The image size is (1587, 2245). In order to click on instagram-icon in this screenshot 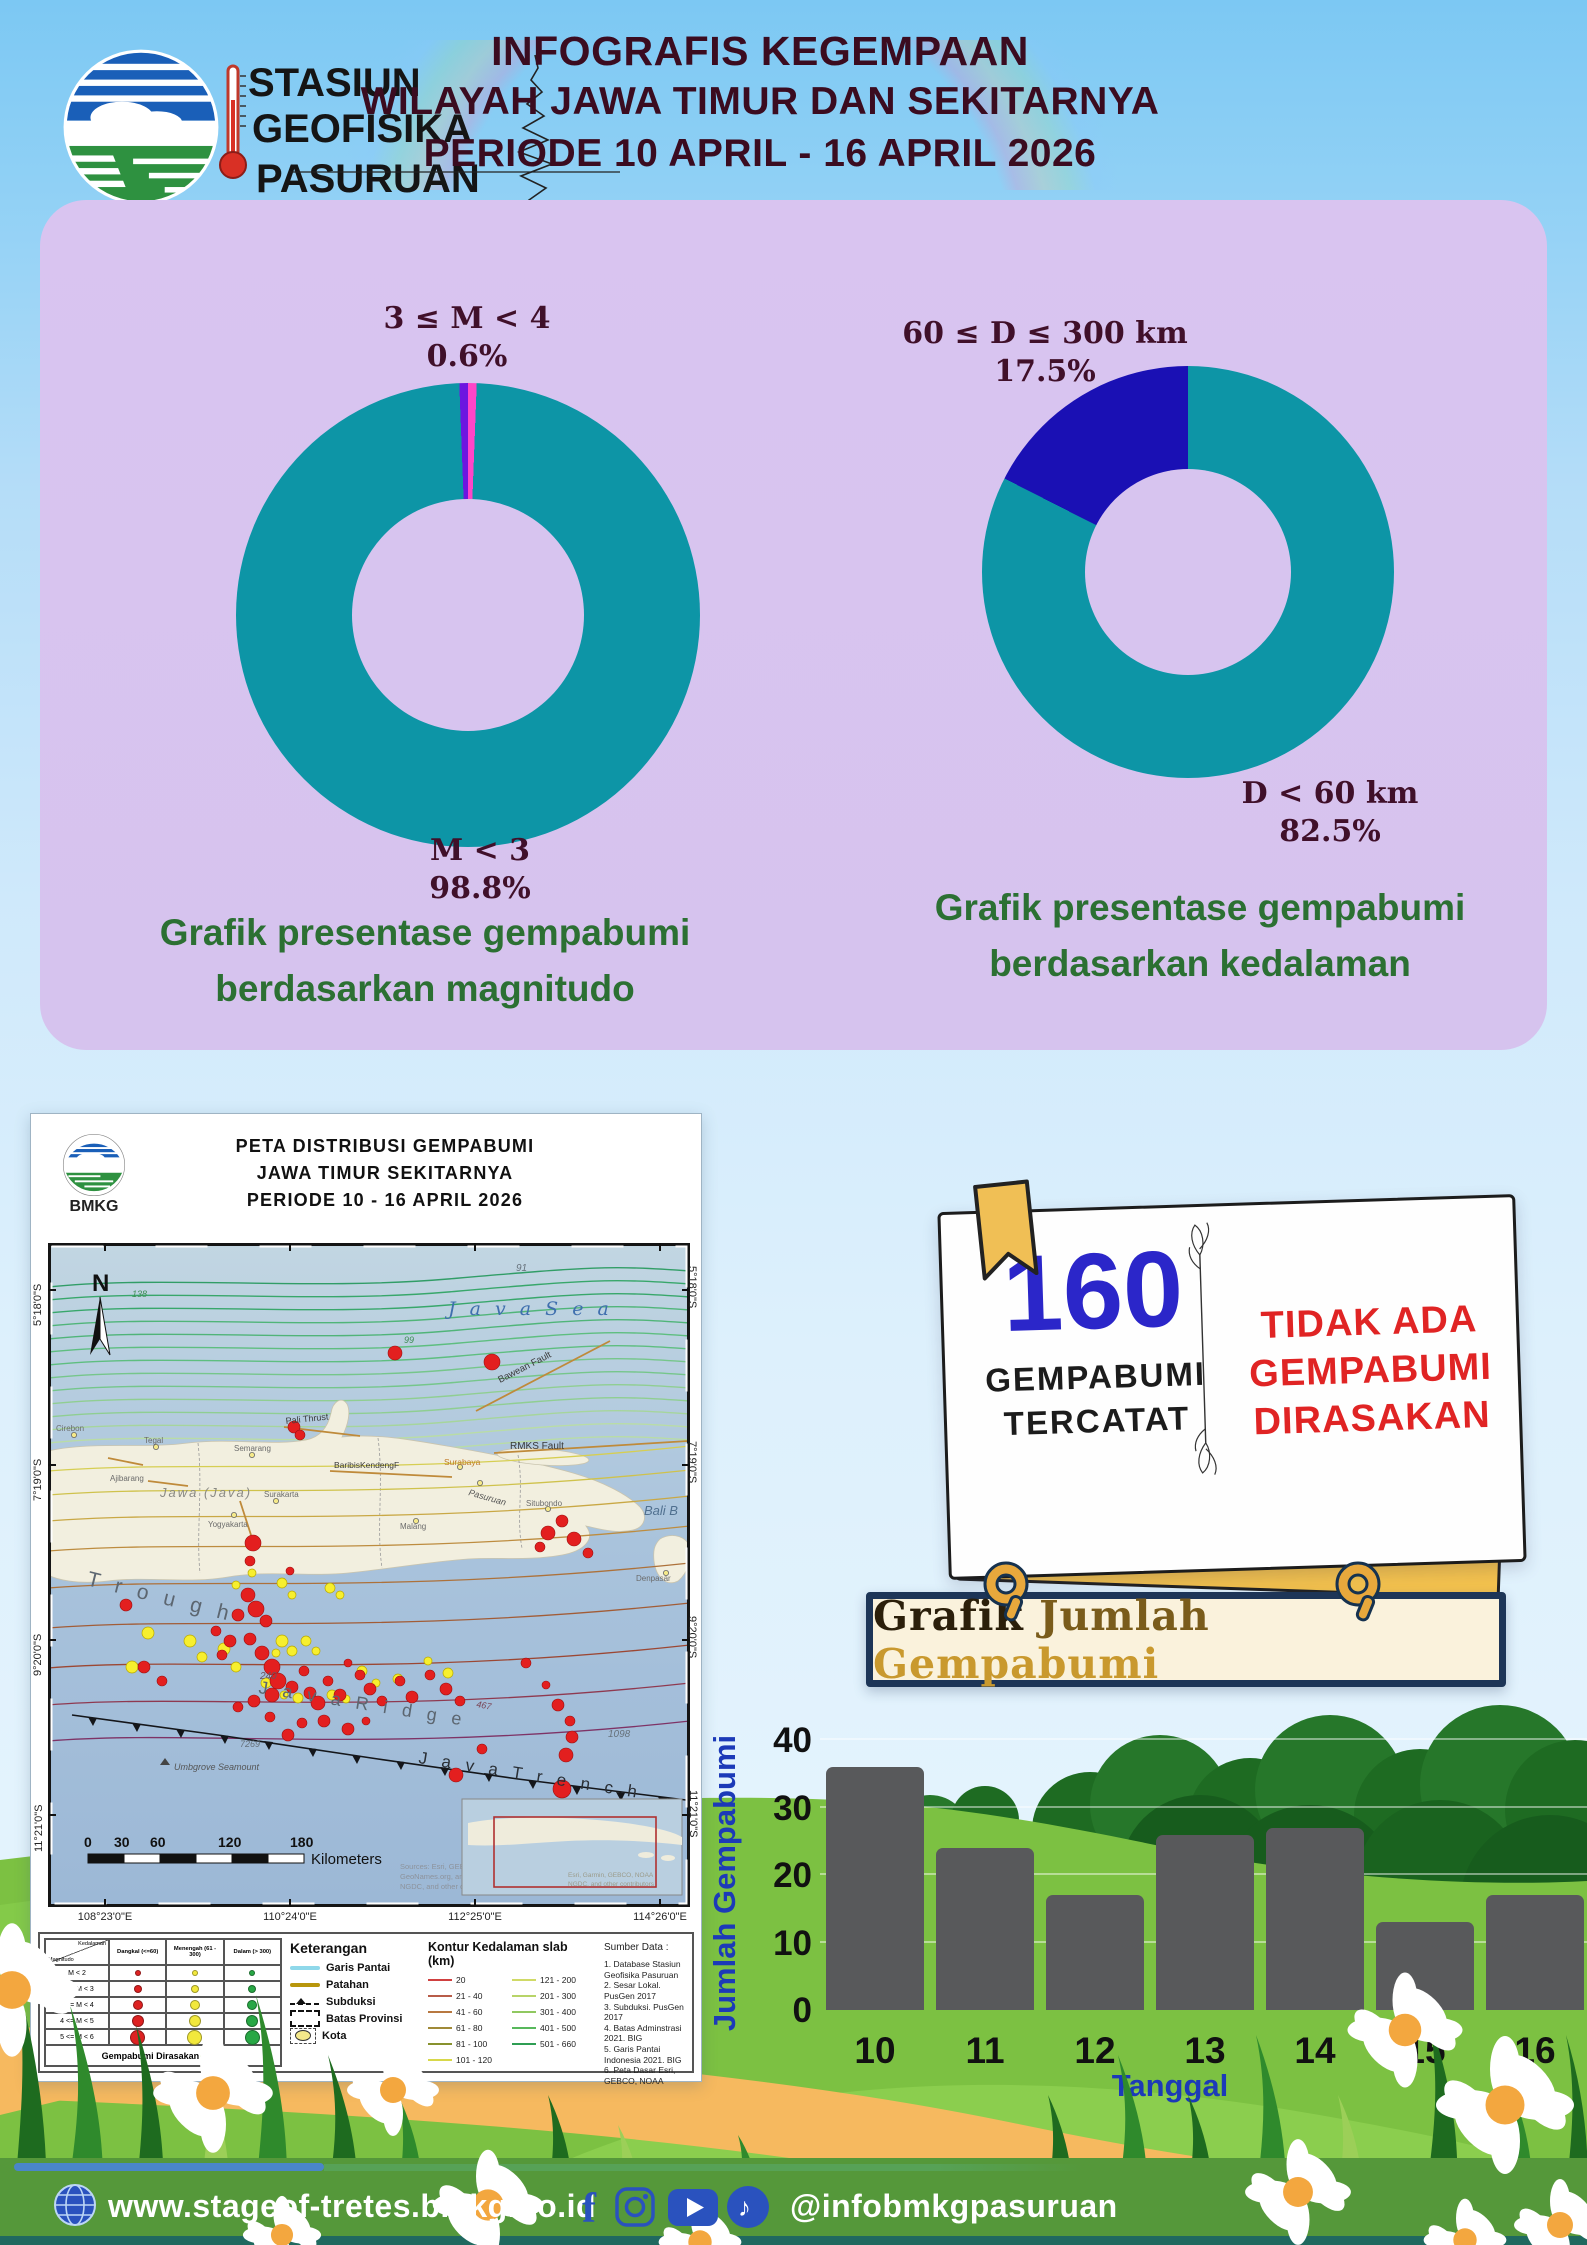, I will do `click(635, 2207)`.